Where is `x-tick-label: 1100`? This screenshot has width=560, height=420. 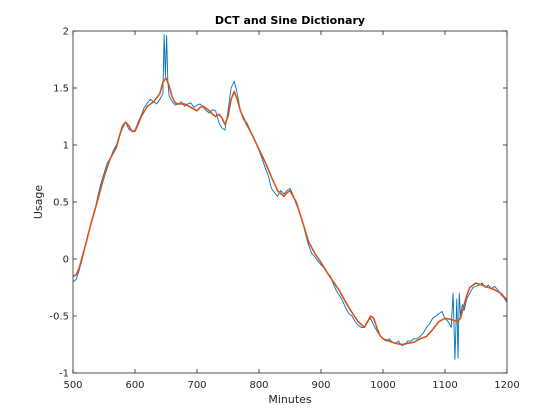
x-tick-label: 1100 is located at coordinates (444, 385).